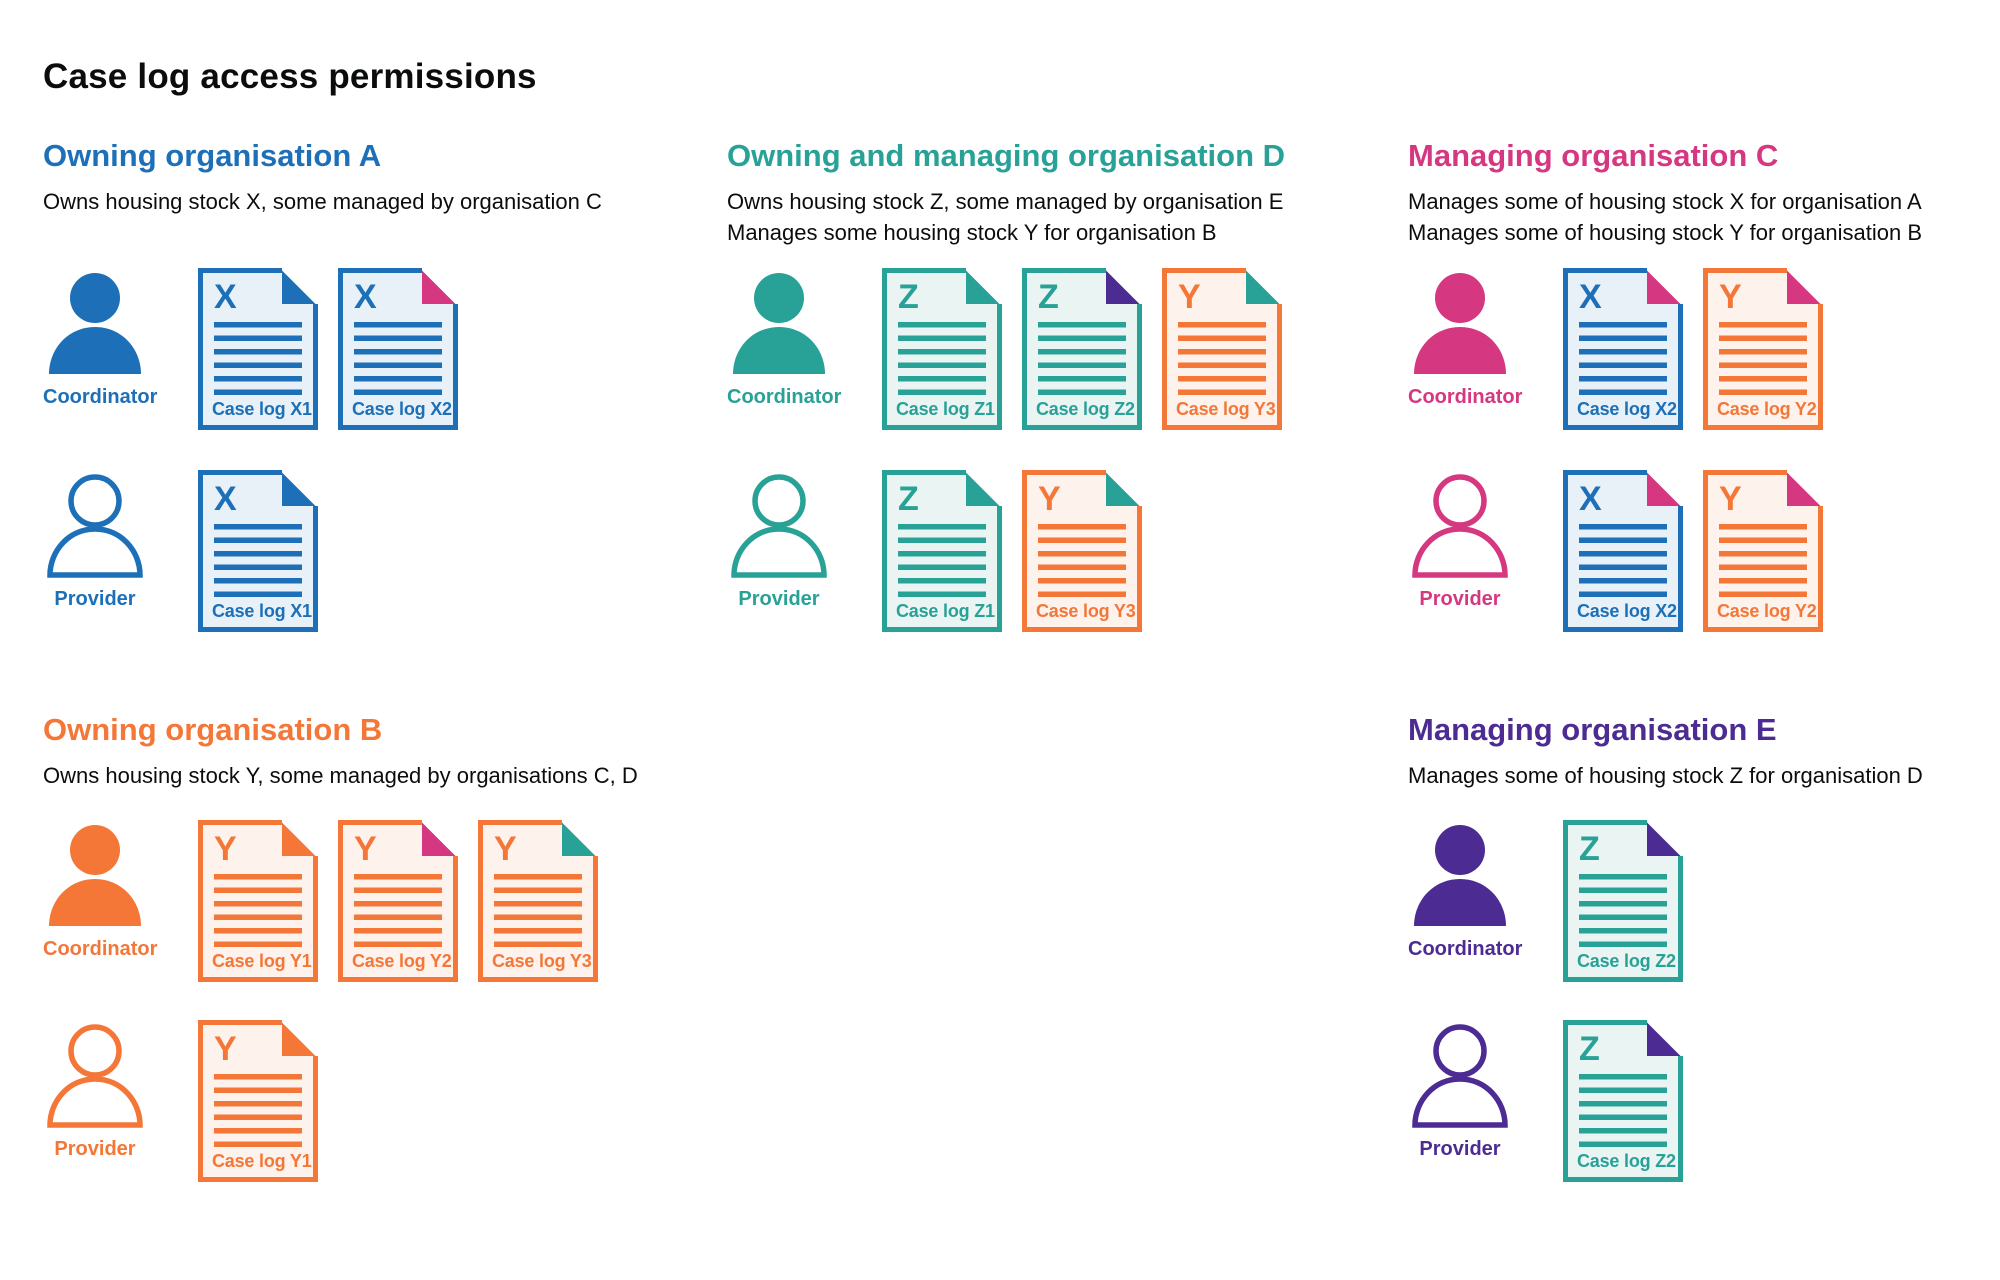 This screenshot has height=1280, width=2000. What do you see at coordinates (383, 1106) in the screenshot?
I see `provider-row: Provider Y Case log Y1` at bounding box center [383, 1106].